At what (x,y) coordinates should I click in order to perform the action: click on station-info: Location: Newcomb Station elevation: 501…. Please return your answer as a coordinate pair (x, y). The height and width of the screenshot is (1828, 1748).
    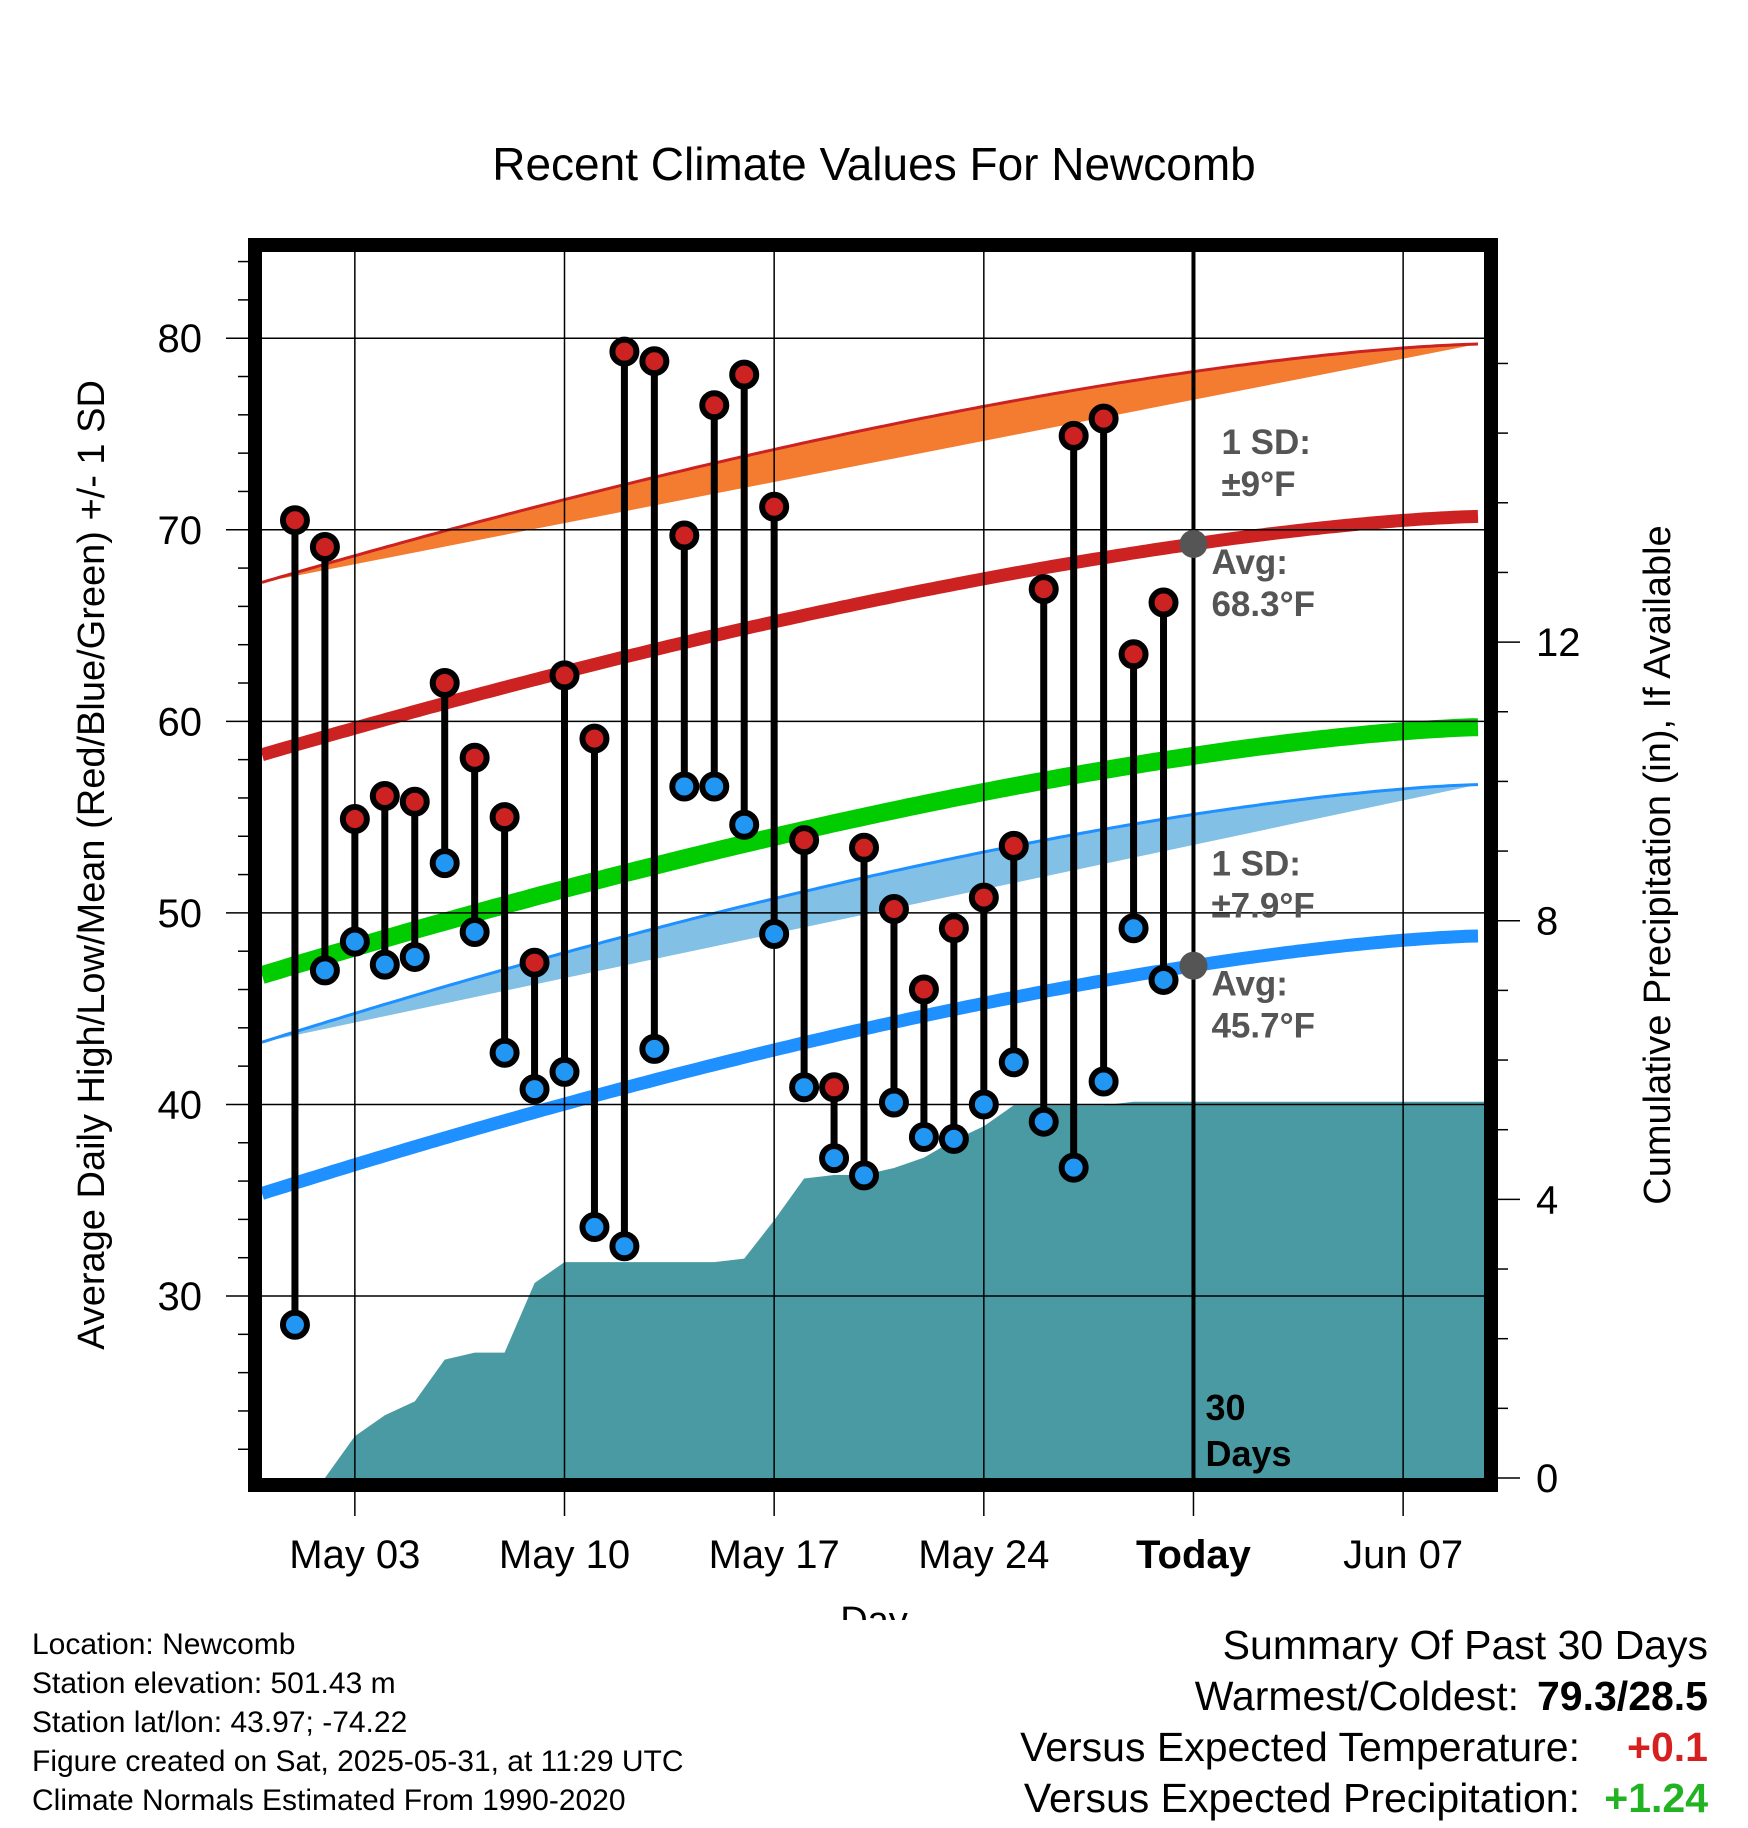
    Looking at the image, I should click on (358, 1722).